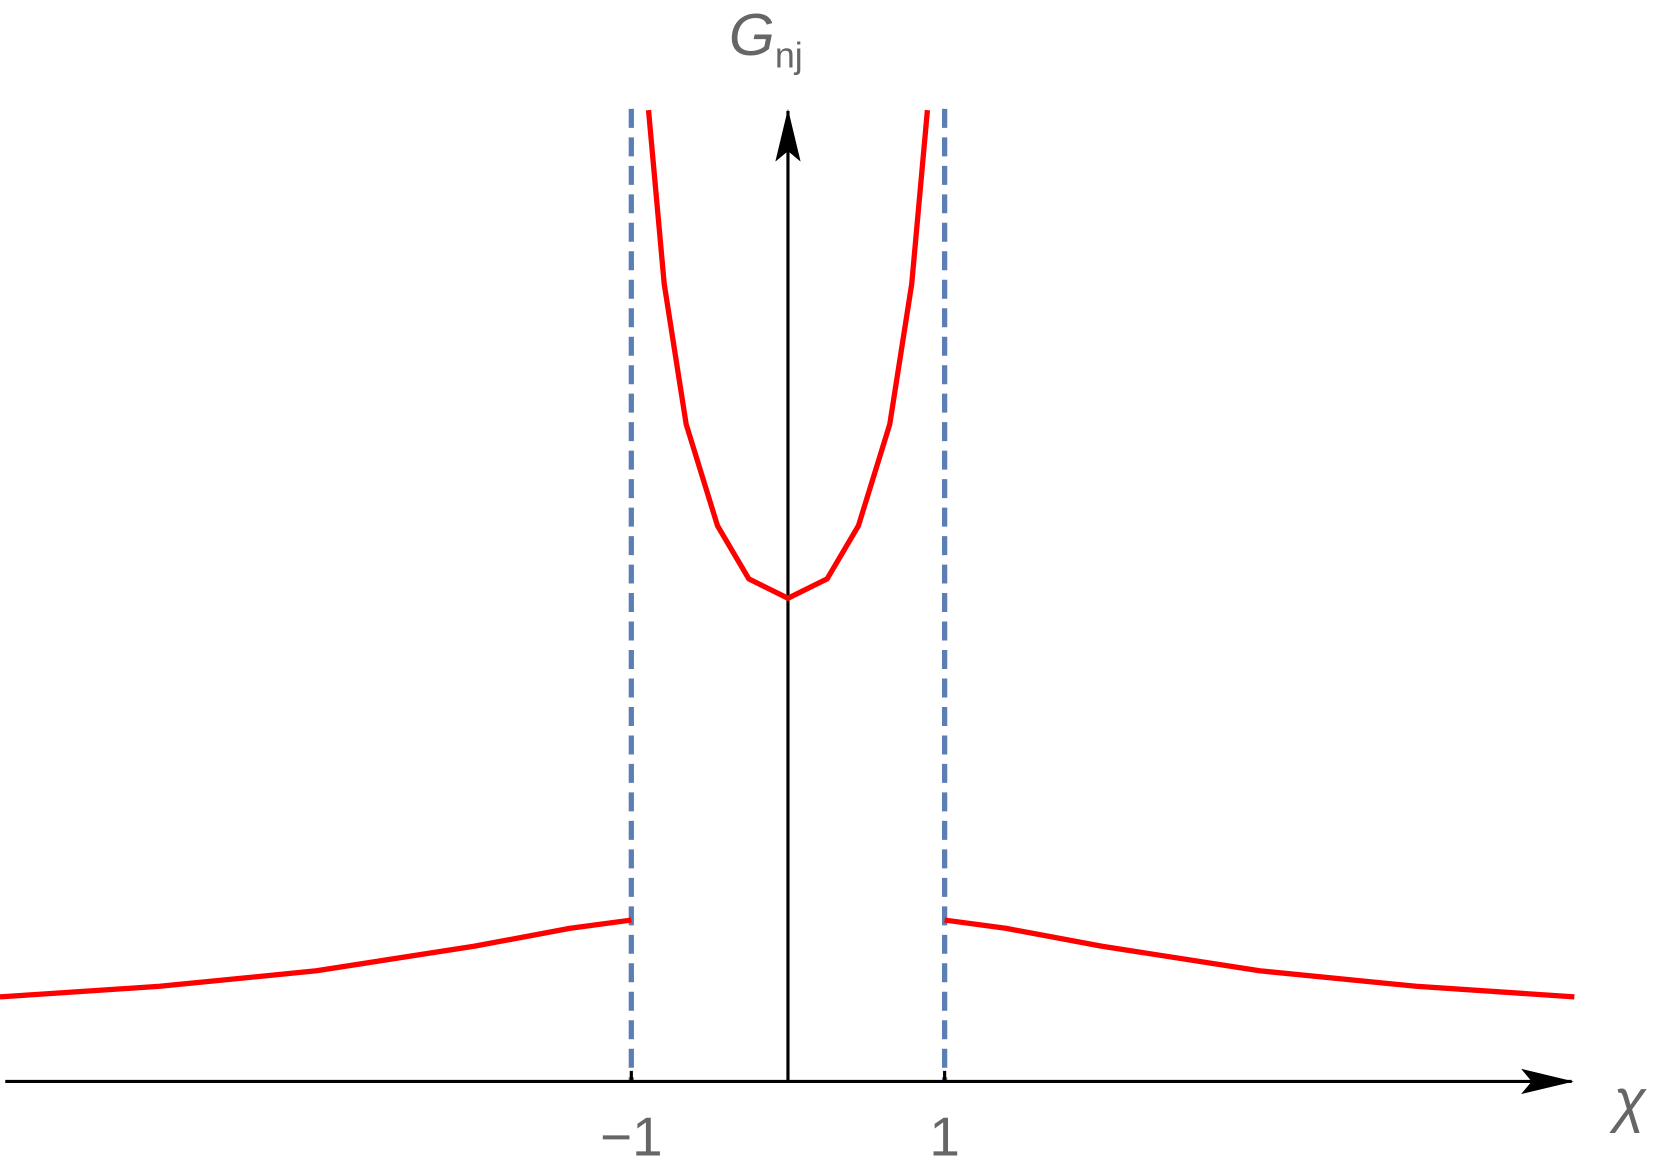 The image size is (1654, 1165). What do you see at coordinates (752, 35) in the screenshot?
I see `y-axis-label-main: G` at bounding box center [752, 35].